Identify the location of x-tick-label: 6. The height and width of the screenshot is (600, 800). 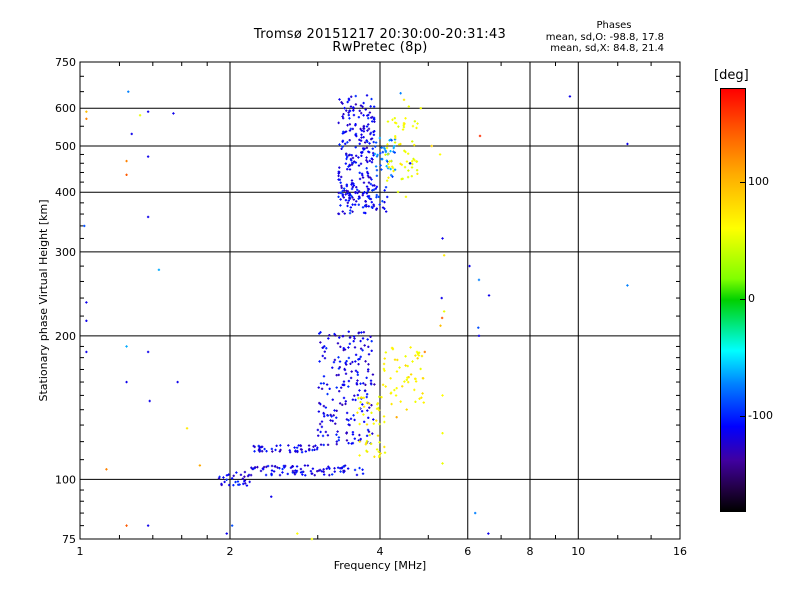
(467, 551).